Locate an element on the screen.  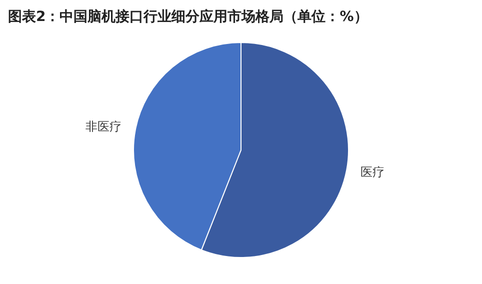
slice-label: 非医疗 is located at coordinates (104, 126).